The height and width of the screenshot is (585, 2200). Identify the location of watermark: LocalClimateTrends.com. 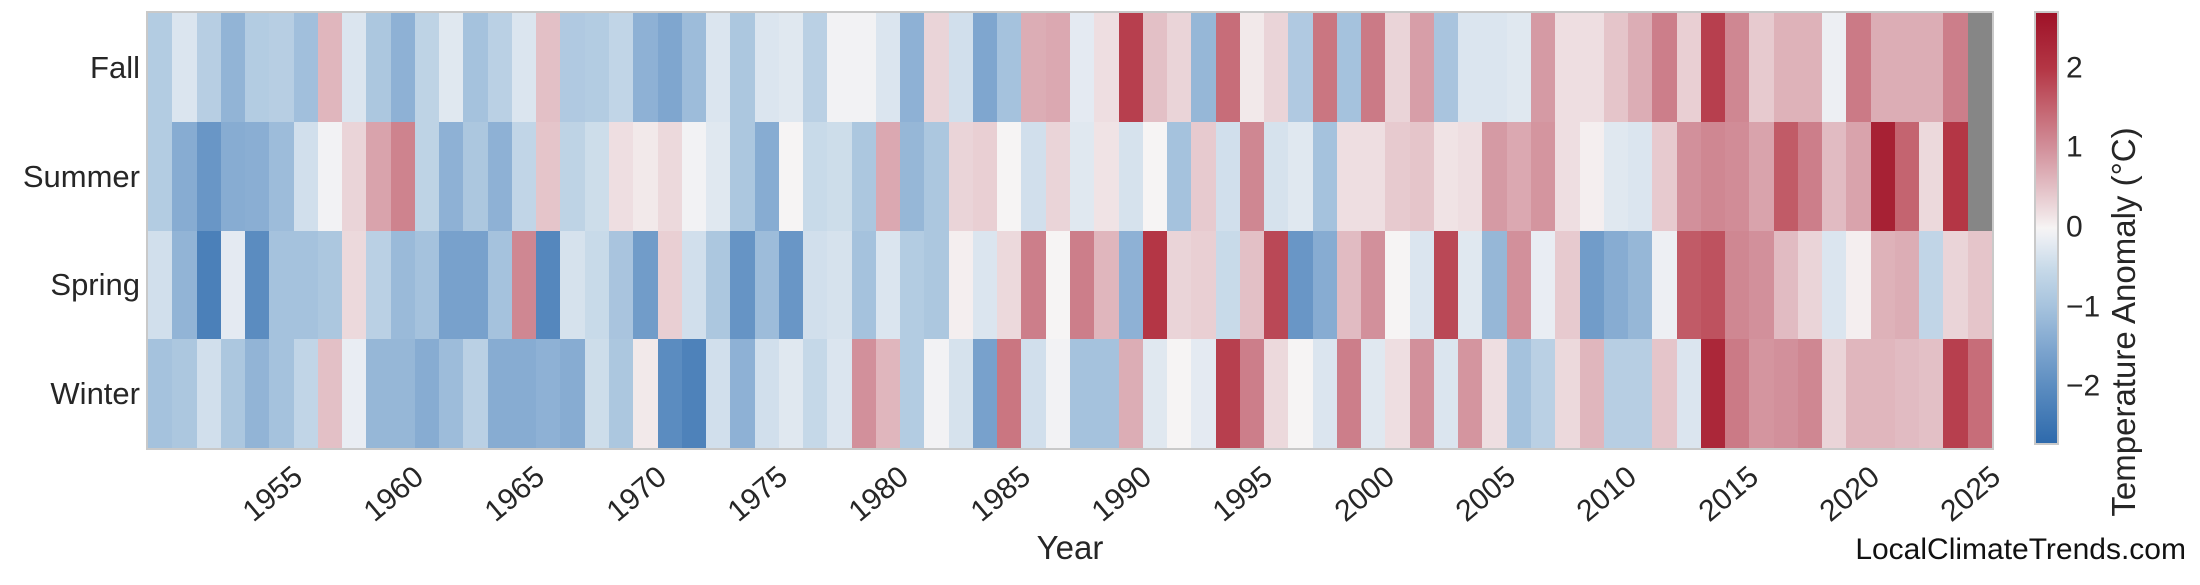
(2020, 549).